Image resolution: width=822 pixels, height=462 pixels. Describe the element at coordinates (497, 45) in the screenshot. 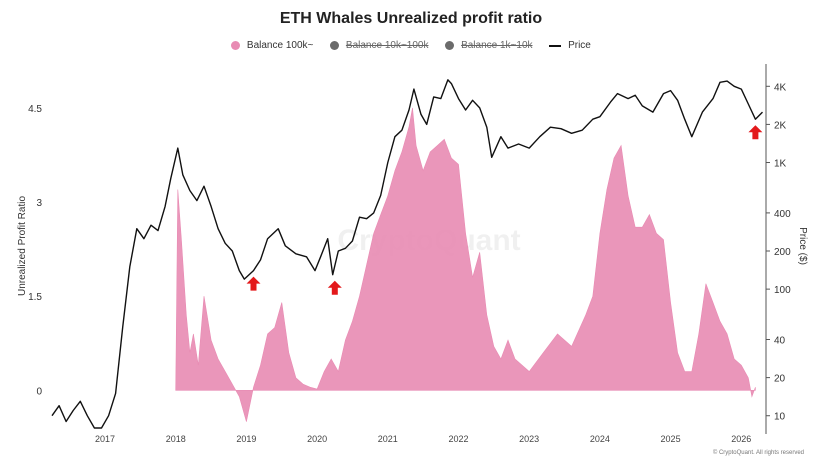

I see `legend-label: Balance 1k~10k` at that location.